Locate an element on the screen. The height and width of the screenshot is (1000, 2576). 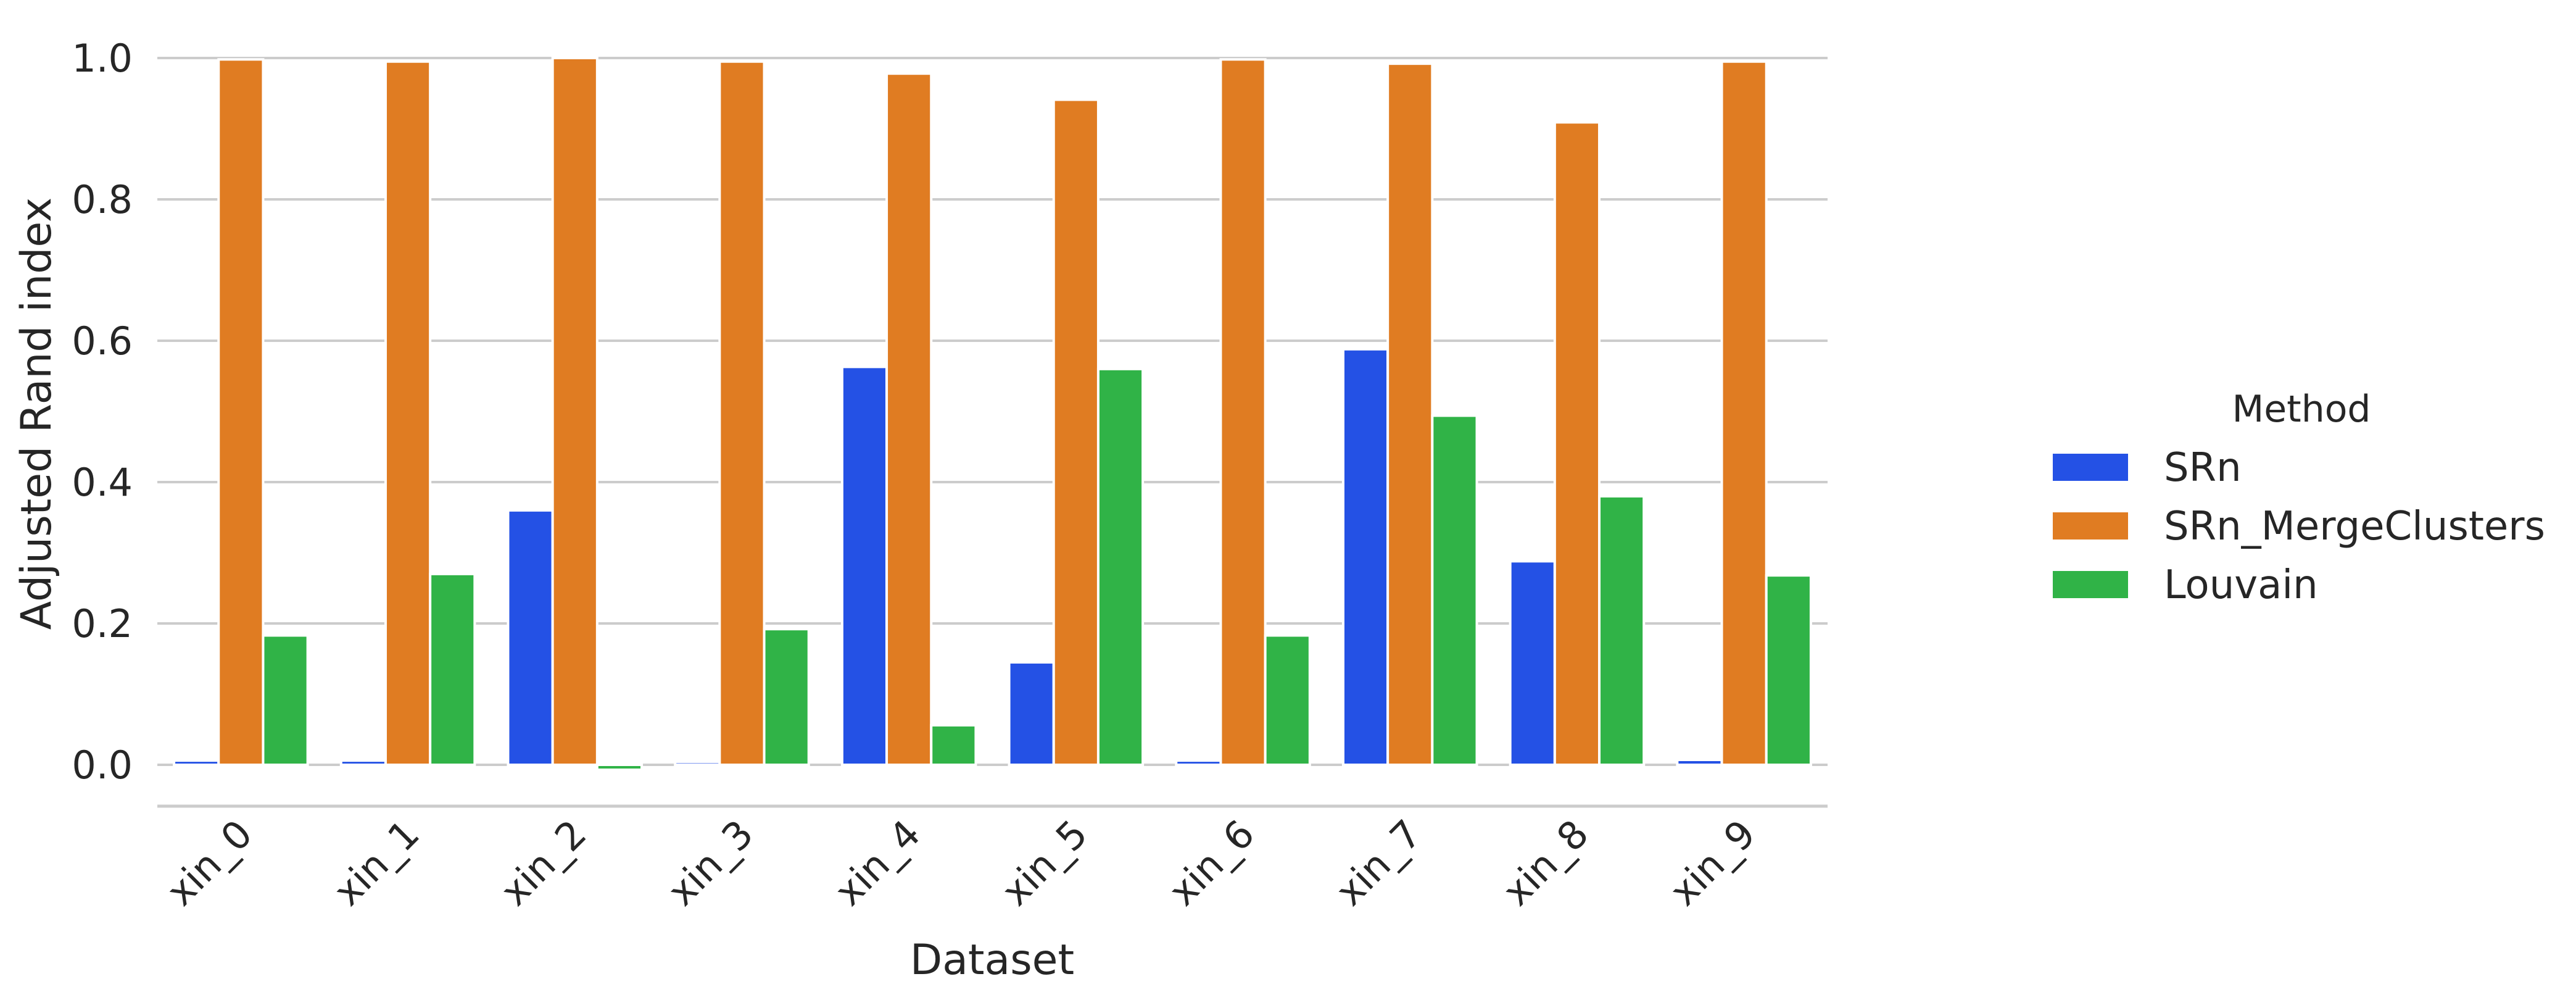
legend: Method SRn SRn_MergeClusters Louvain is located at coordinates (2299, 498).